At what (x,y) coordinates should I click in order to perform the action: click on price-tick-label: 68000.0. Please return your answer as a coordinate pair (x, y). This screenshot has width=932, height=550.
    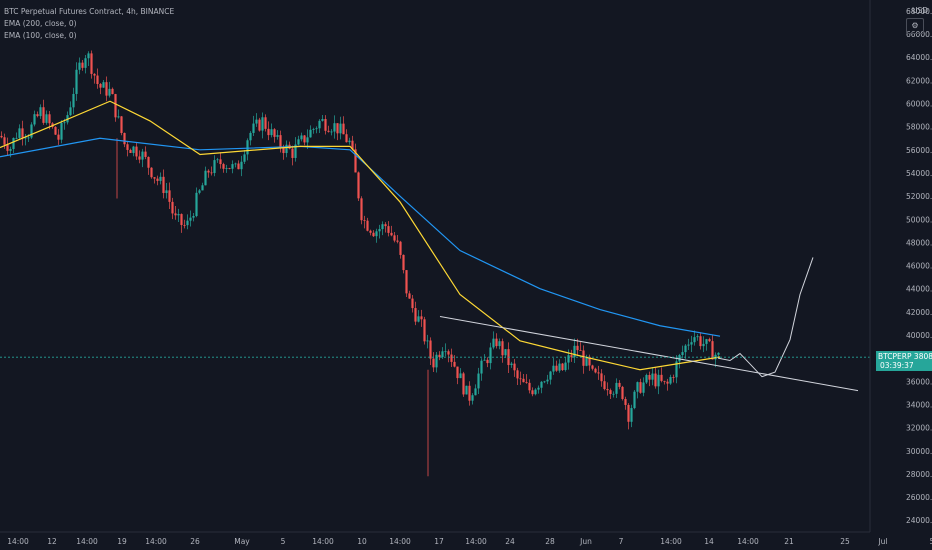
    Looking at the image, I should click on (919, 11).